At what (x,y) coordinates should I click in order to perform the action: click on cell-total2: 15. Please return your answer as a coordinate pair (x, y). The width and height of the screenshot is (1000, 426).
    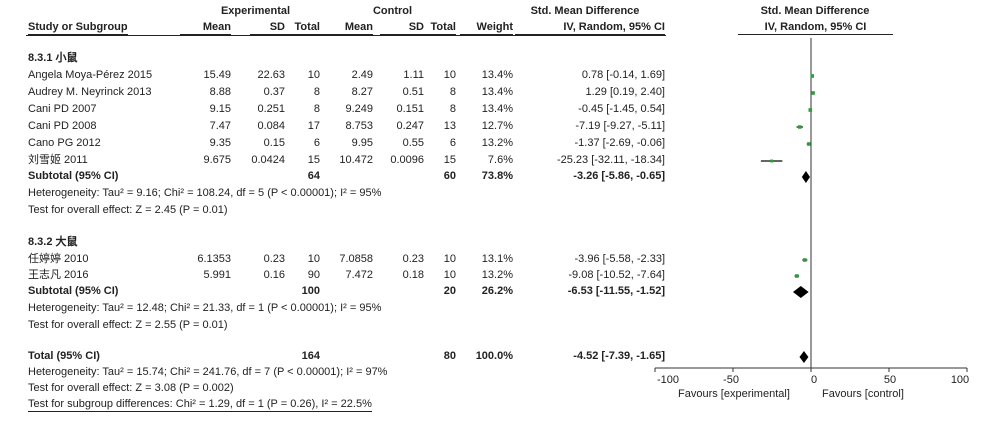
    Looking at the image, I should click on (449, 160).